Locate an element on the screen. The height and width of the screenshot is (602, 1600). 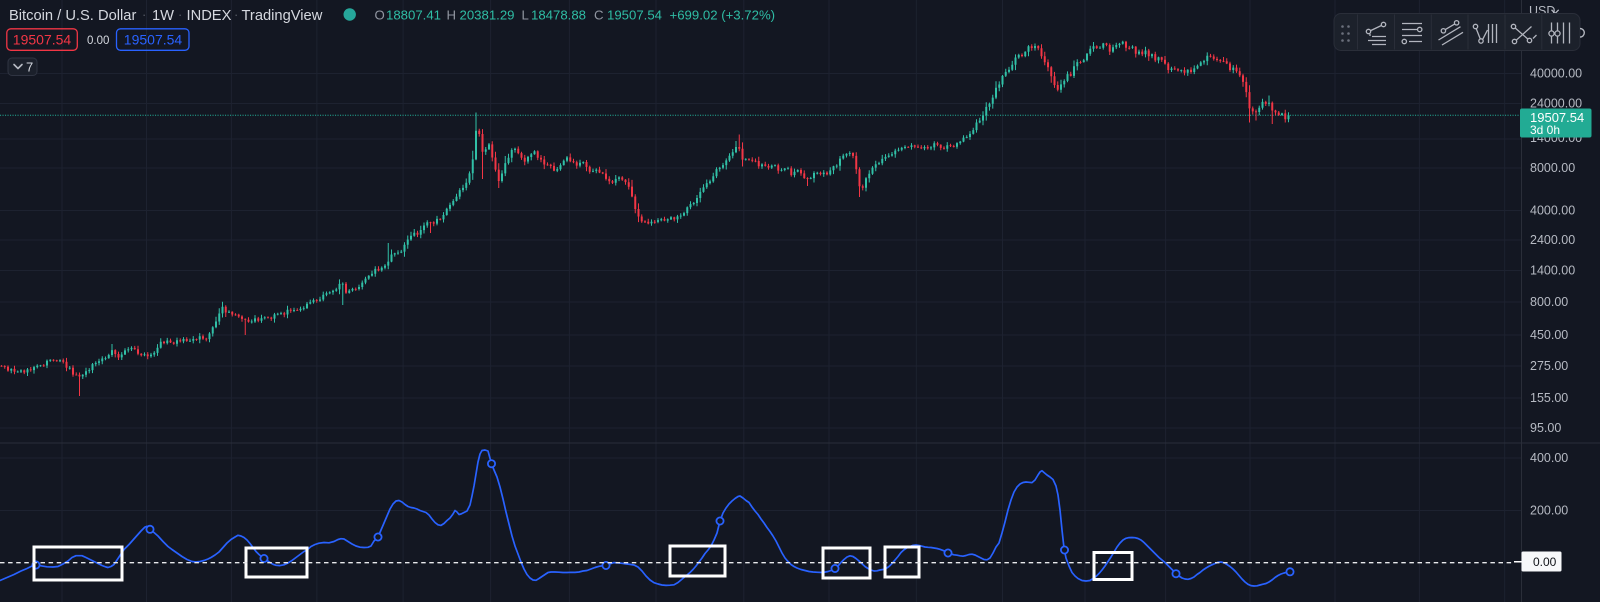
svg-text: 24000.00 is located at coordinates (1556, 104).